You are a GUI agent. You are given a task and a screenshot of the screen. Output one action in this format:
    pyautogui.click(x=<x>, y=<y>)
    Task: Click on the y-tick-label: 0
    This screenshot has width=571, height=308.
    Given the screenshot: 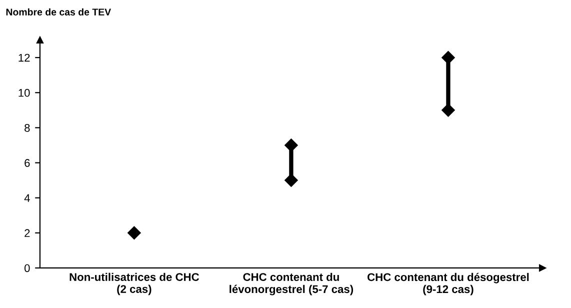 What is the action you would take?
    pyautogui.click(x=27, y=268)
    